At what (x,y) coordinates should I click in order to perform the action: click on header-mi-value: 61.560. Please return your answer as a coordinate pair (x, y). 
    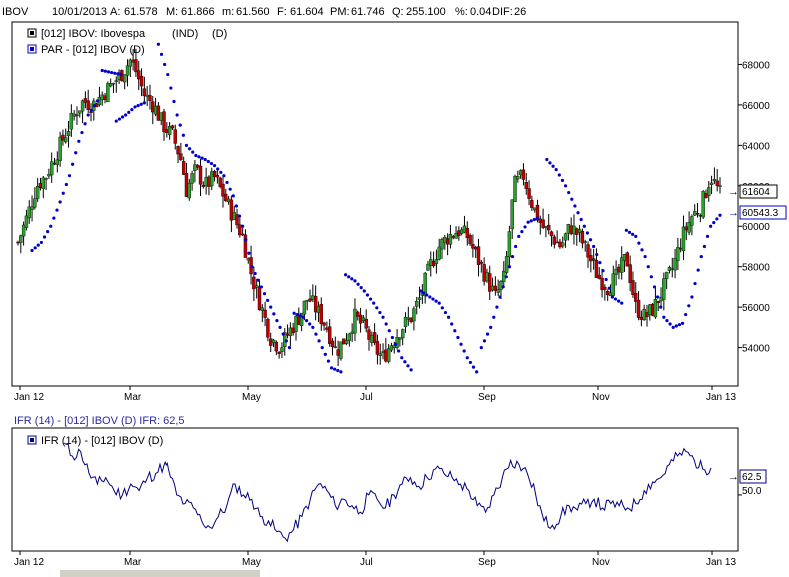
    Looking at the image, I should click on (253, 12).